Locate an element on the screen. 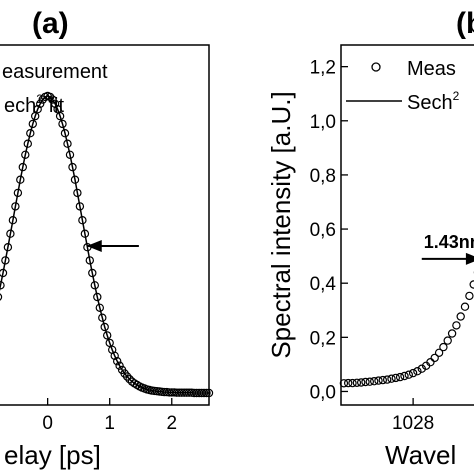 Image resolution: width=474 pixels, height=474 pixels. panel-b-xlabel: Wavel is located at coordinates (420, 455).